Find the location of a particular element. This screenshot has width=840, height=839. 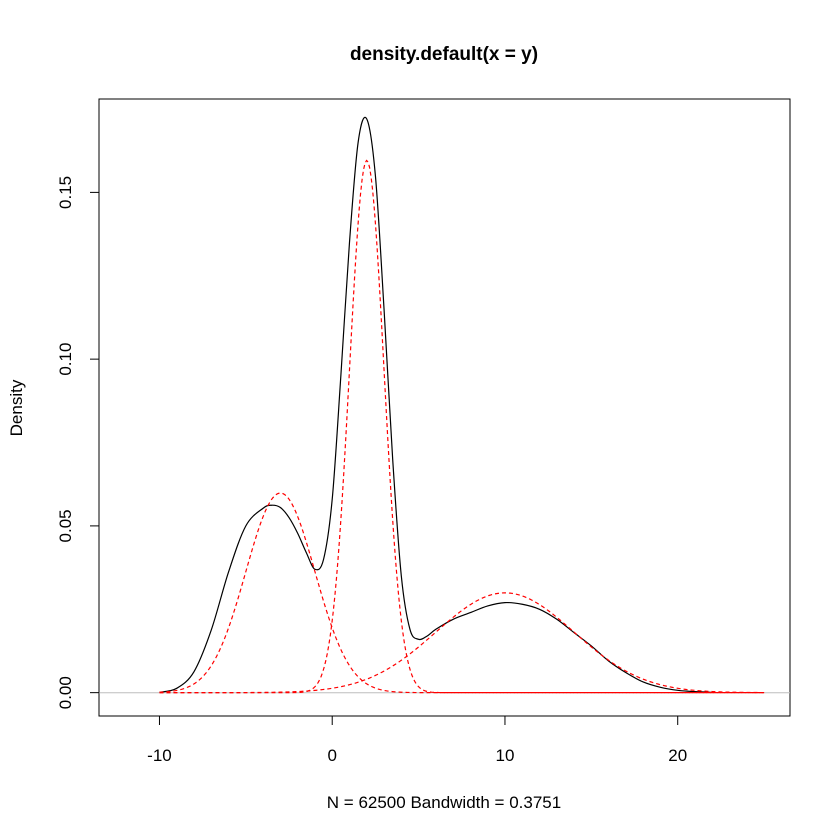

x-tick-label: 10 is located at coordinates (505, 755).